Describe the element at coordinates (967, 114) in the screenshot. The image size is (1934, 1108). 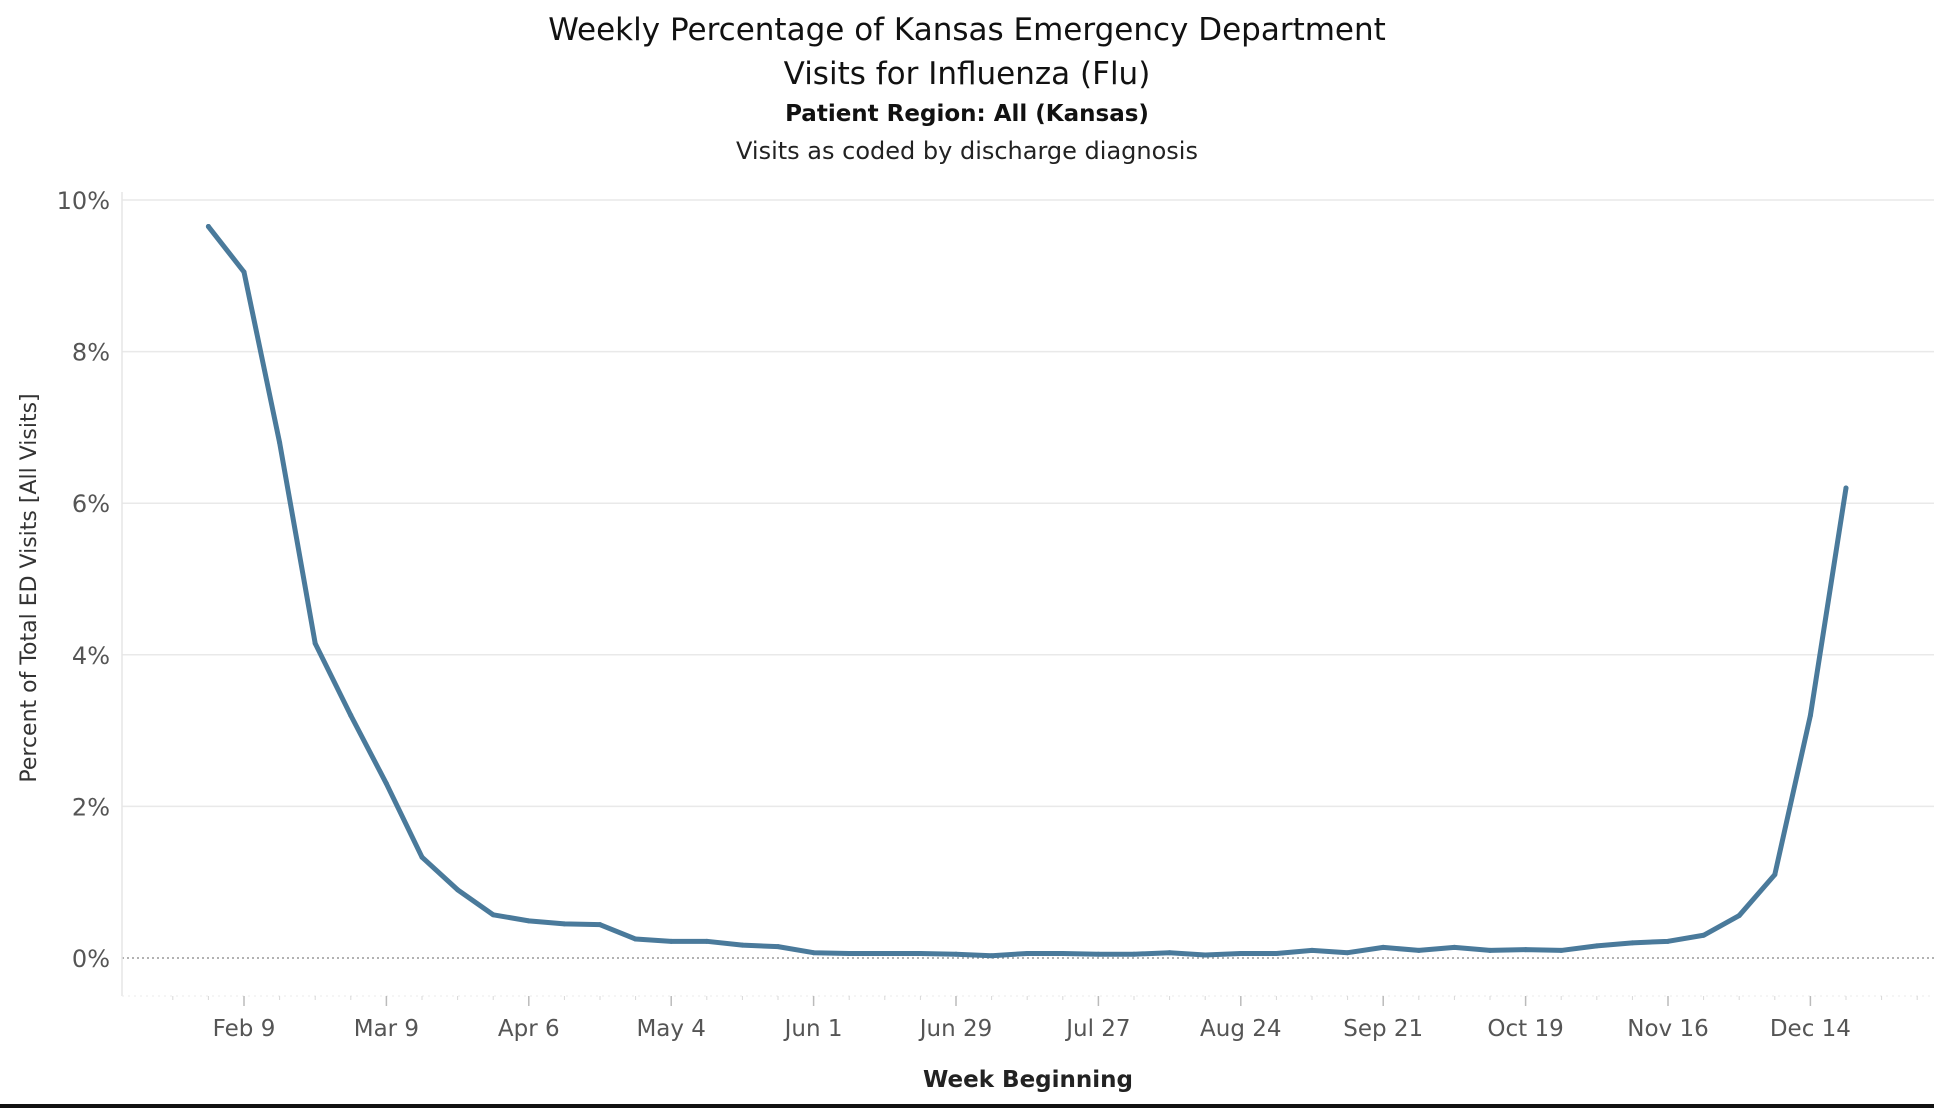
I see `chart-subtitle: Patient Region: All (Kansas)` at that location.